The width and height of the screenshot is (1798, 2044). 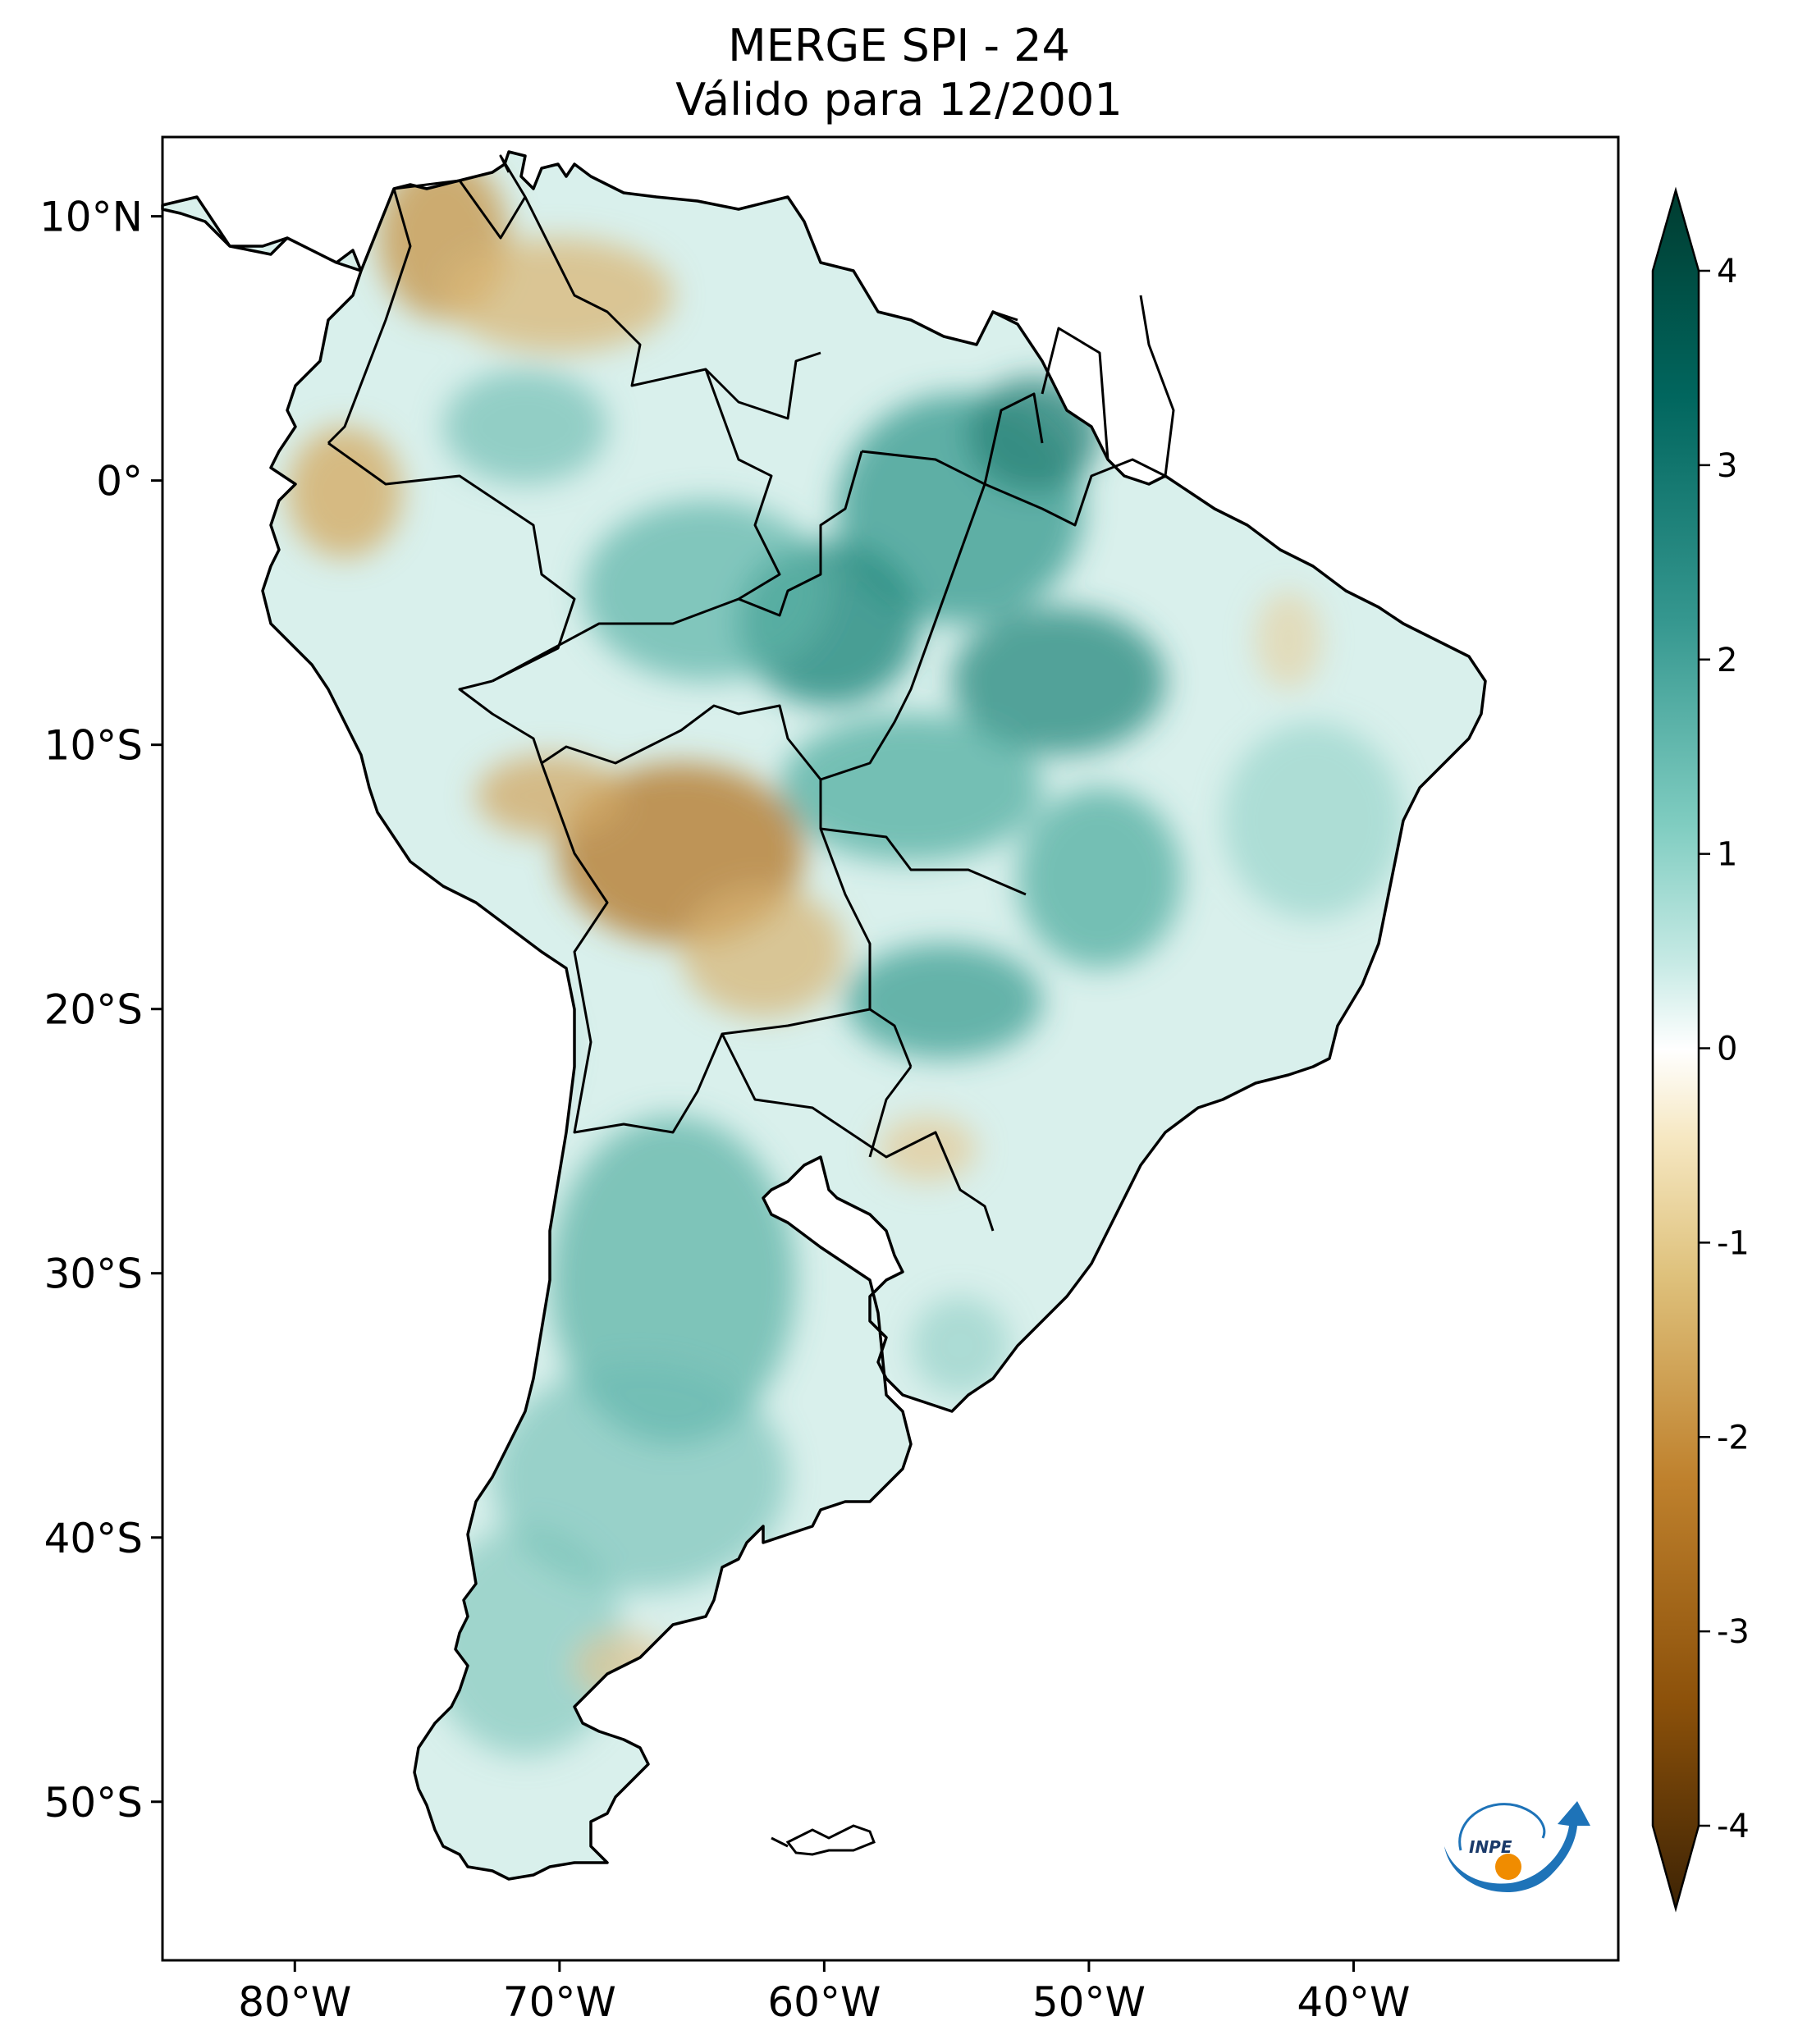 I want to click on colorbar-tick-label: -1, so click(x=1733, y=1243).